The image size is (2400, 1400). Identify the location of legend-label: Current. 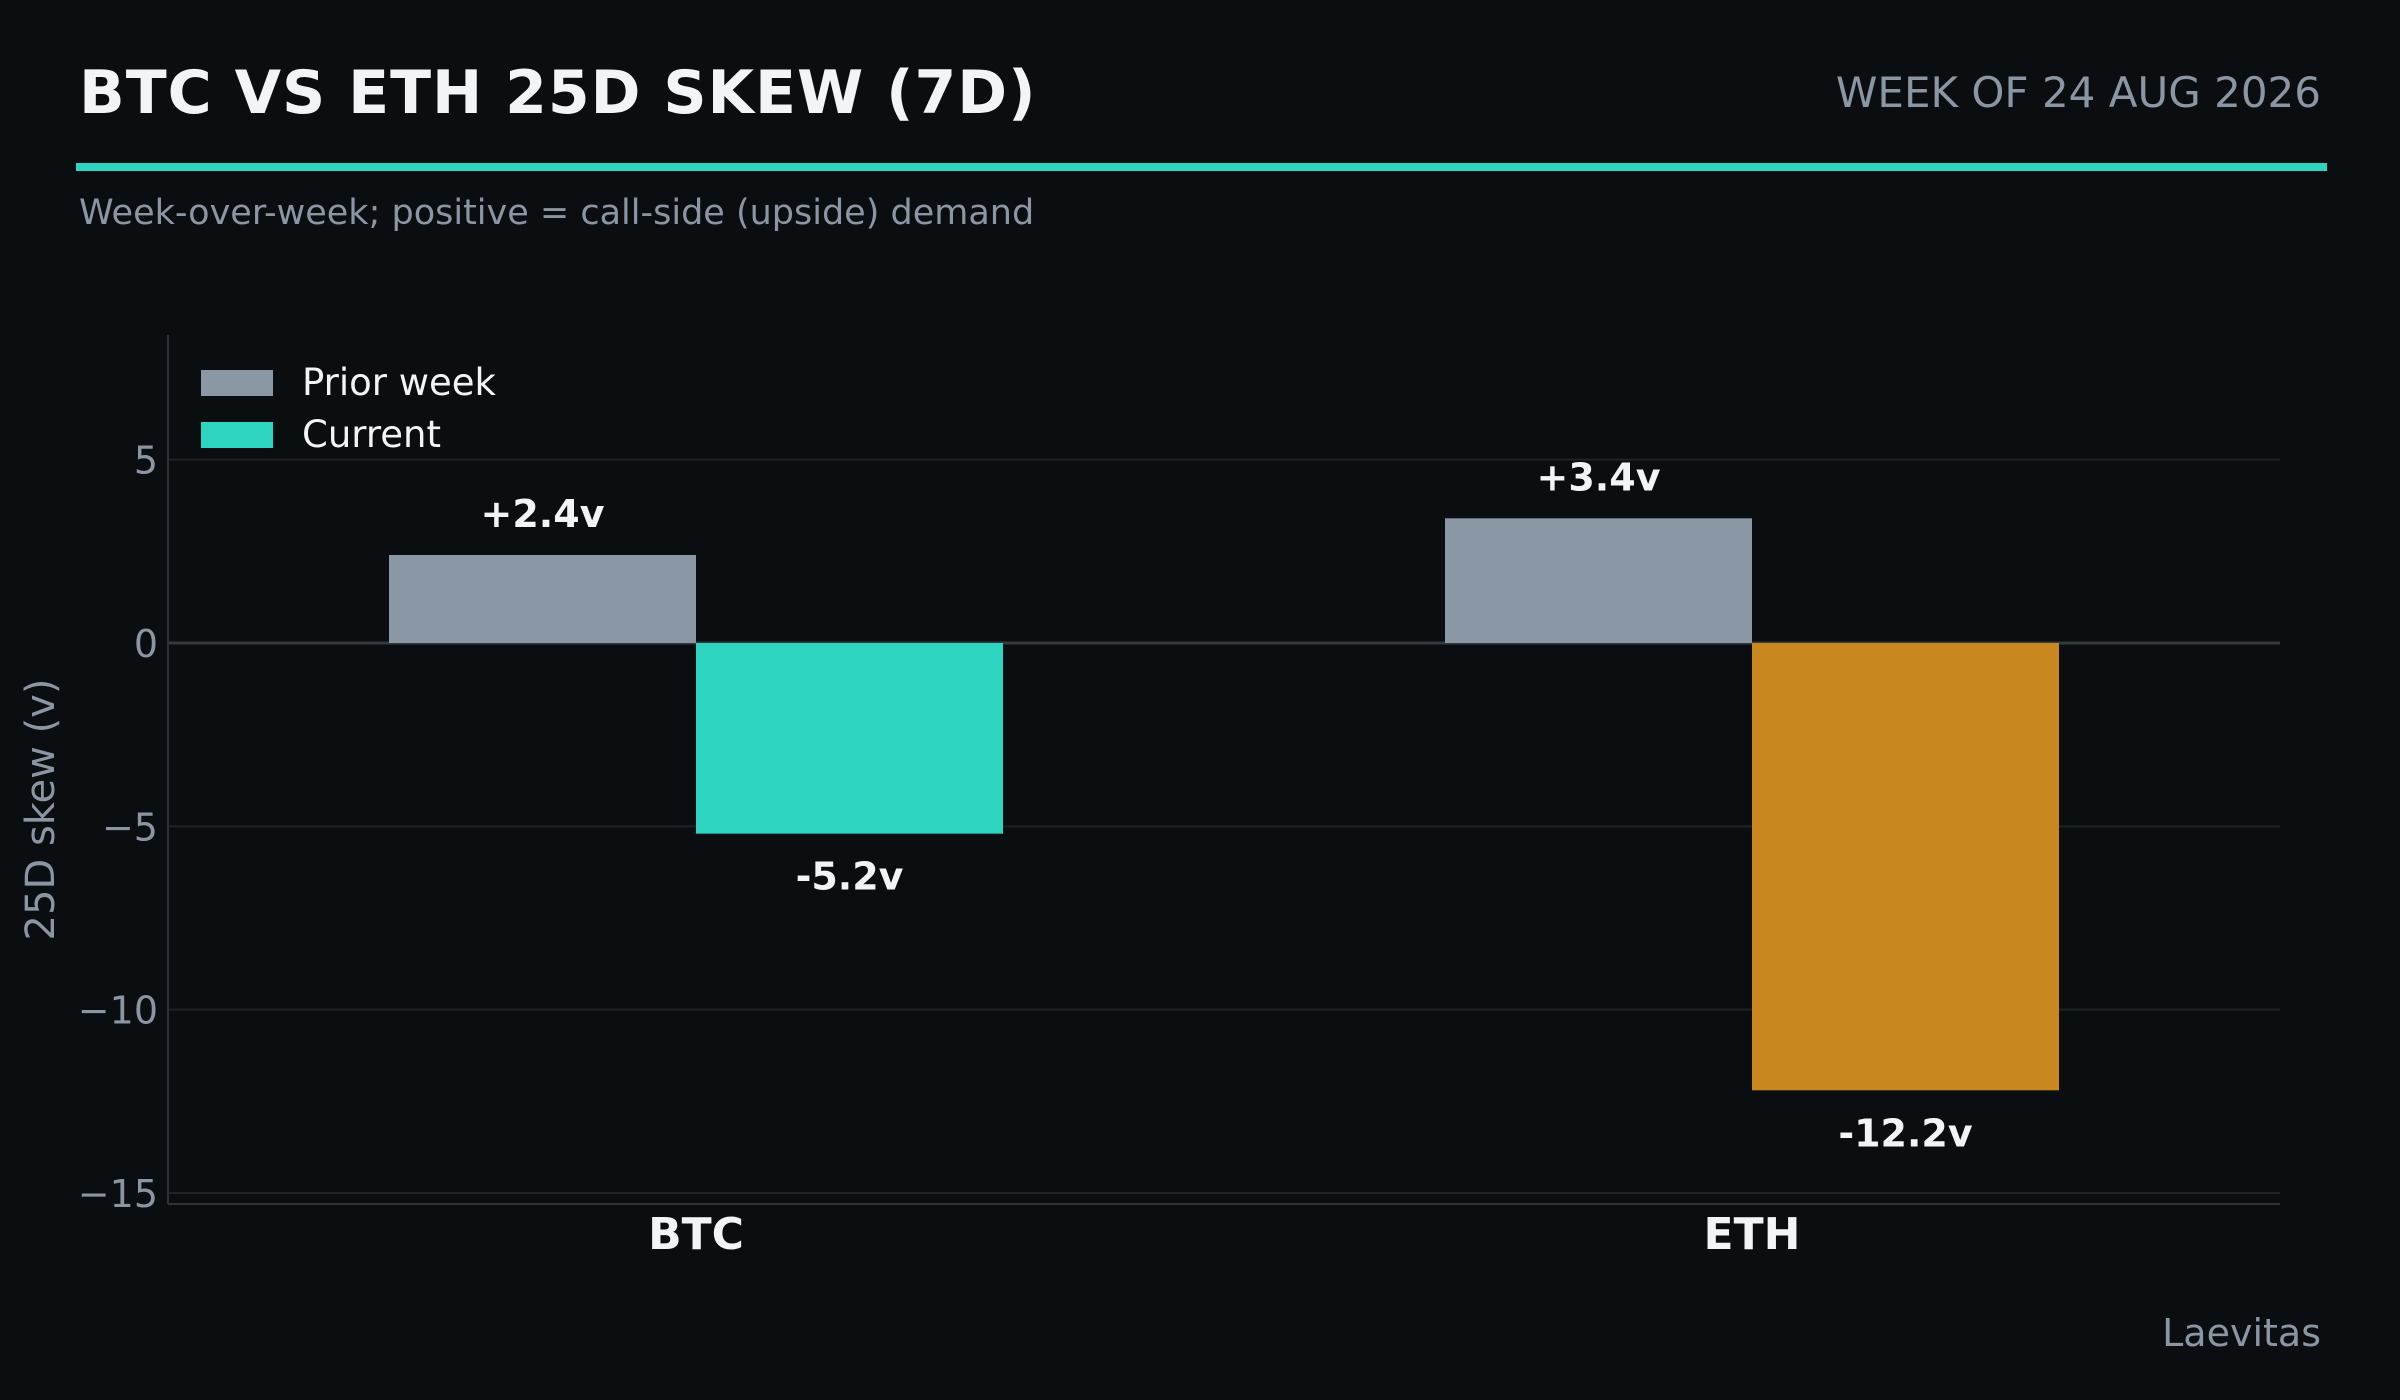
(371, 434).